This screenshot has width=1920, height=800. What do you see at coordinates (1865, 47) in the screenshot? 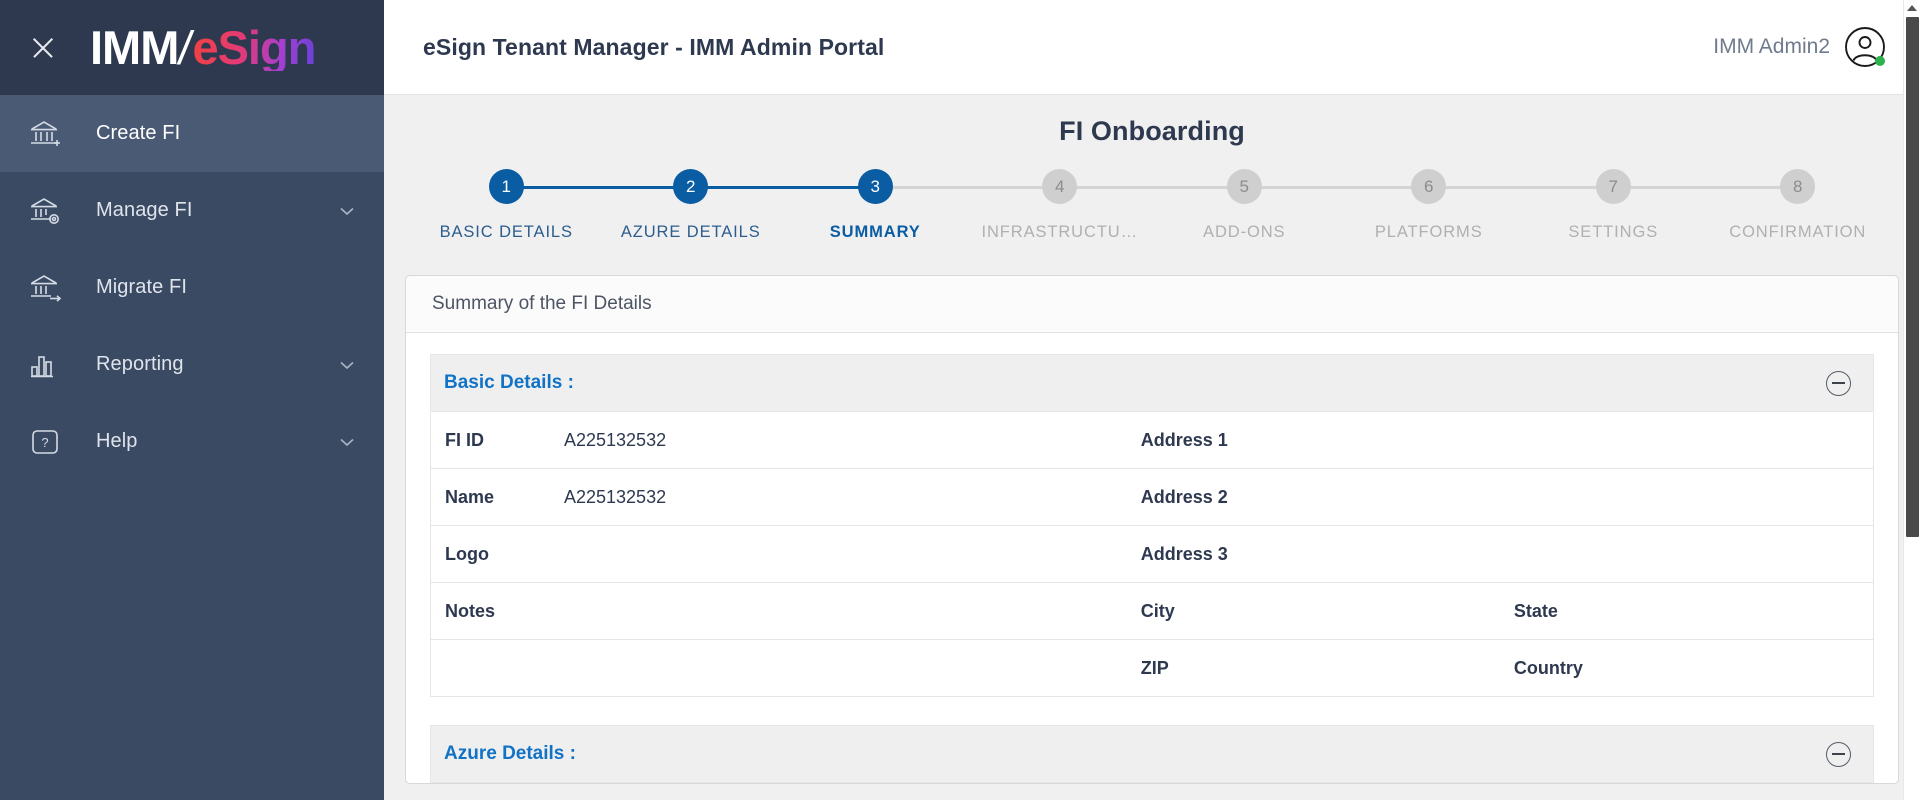
I see `avatar` at bounding box center [1865, 47].